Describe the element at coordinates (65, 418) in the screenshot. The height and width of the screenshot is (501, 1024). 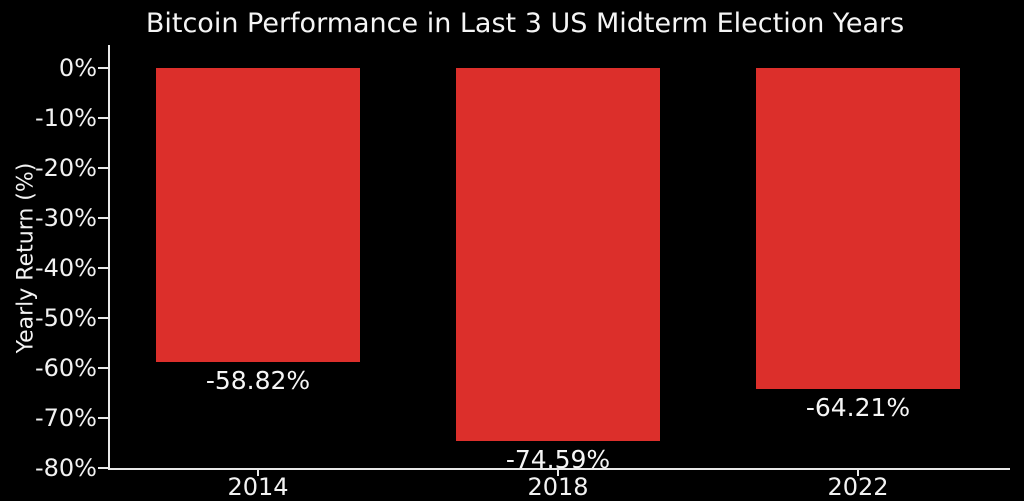
I see `y-tick-label: -70%` at that location.